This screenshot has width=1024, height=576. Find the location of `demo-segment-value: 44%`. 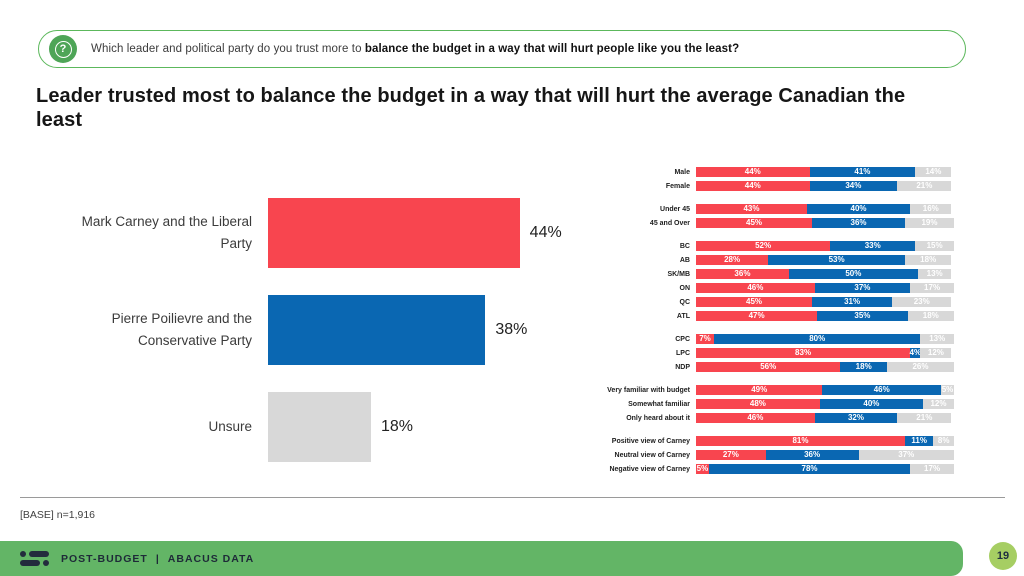

demo-segment-value: 44% is located at coordinates (752, 171).